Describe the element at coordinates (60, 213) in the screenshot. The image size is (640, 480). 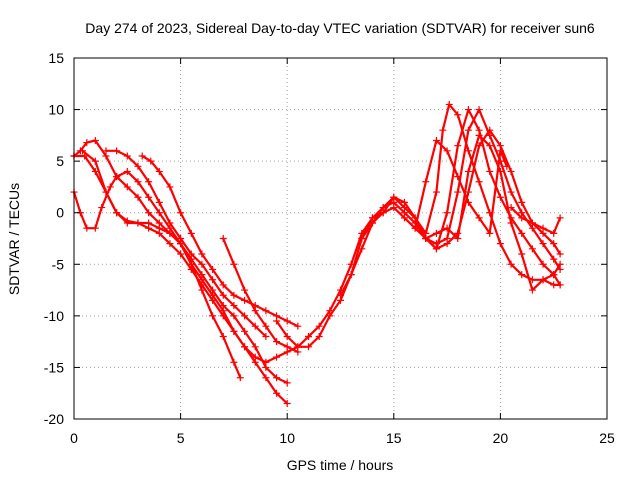
I see `y-tick-label: 0` at that location.